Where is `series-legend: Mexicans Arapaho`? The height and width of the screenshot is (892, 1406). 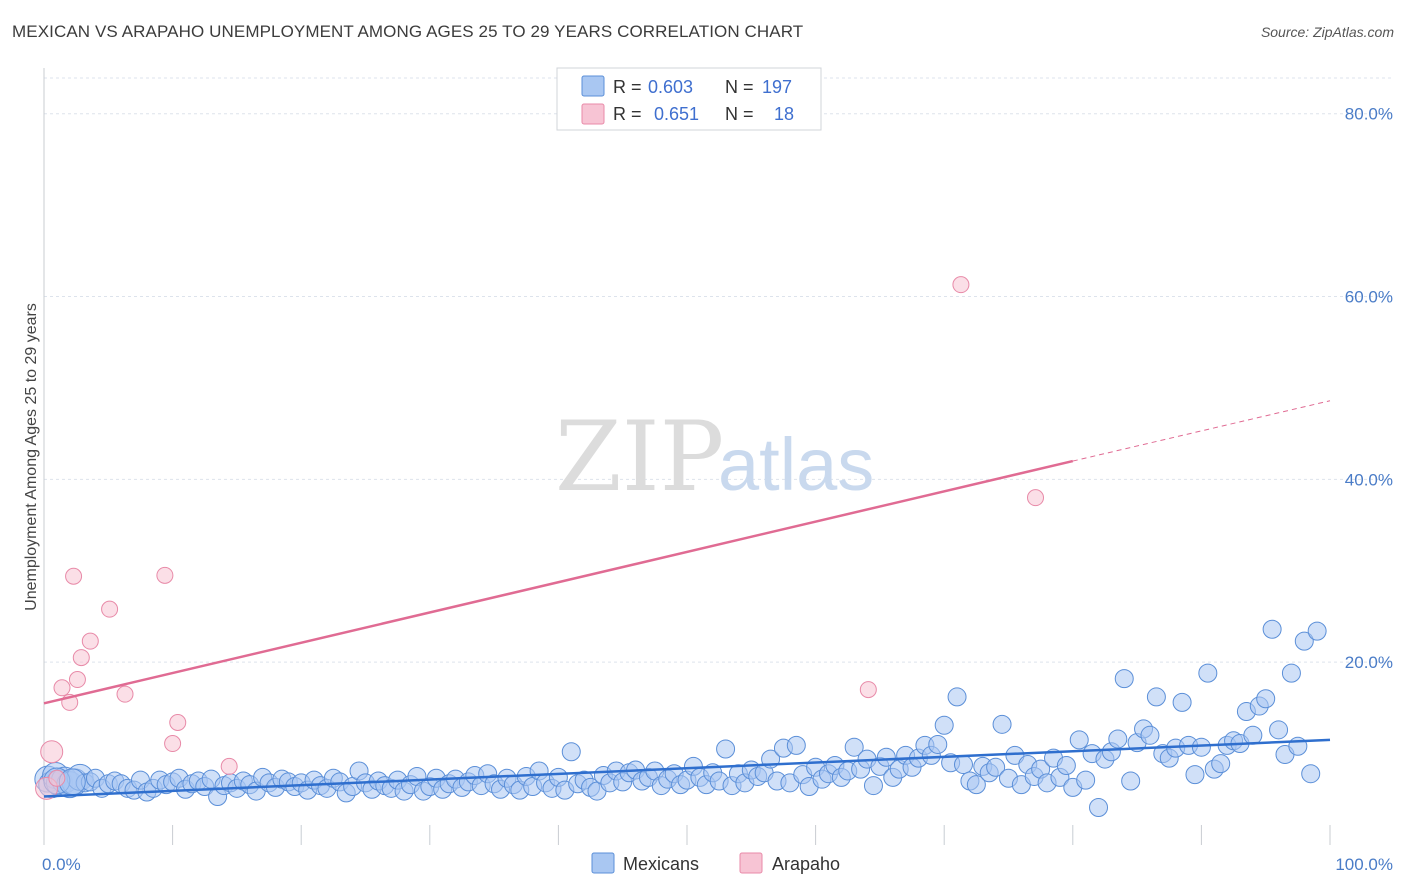 series-legend: Mexicans Arapaho is located at coordinates (715, 863).